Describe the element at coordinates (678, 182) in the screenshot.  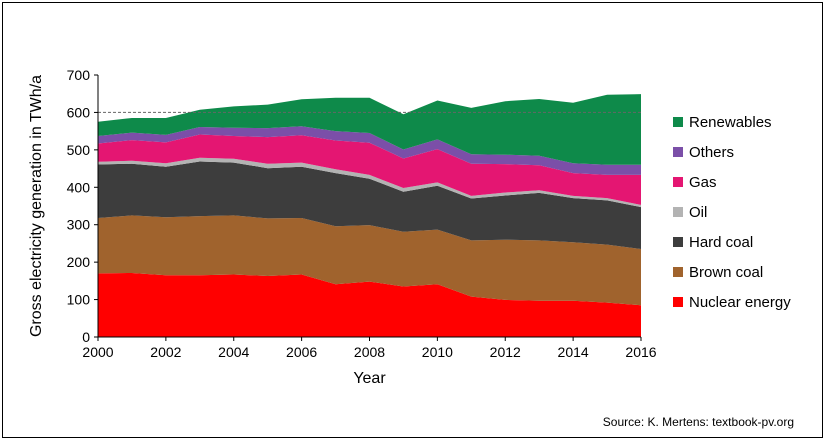
I see `legend-swatch-gas` at that location.